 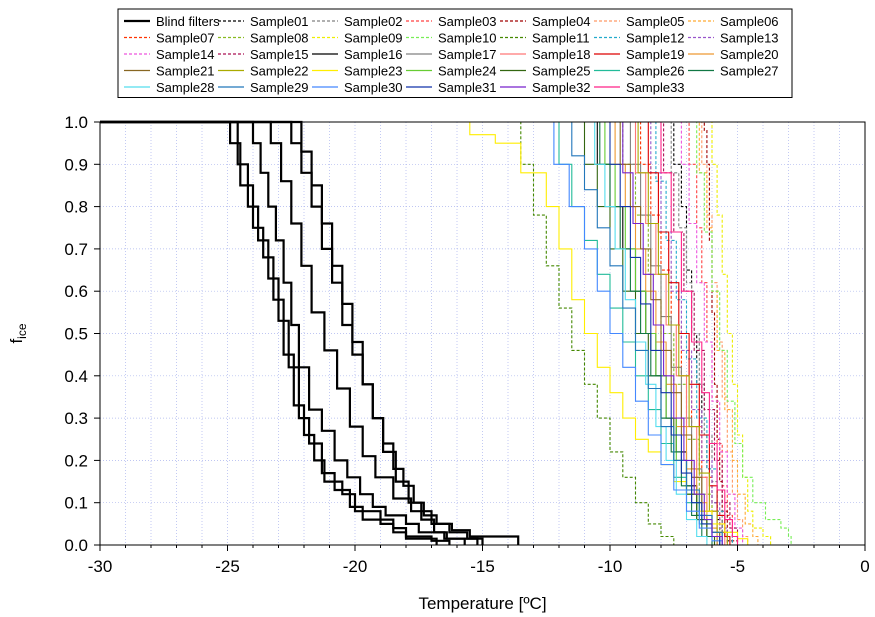 I want to click on legend-label: Sample08, so click(x=279, y=38).